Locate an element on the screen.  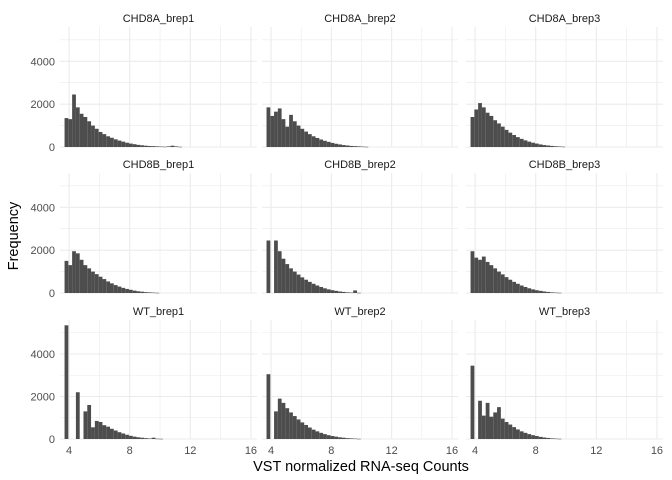
panel-title: CHD8B_brep1 is located at coordinates (159, 165).